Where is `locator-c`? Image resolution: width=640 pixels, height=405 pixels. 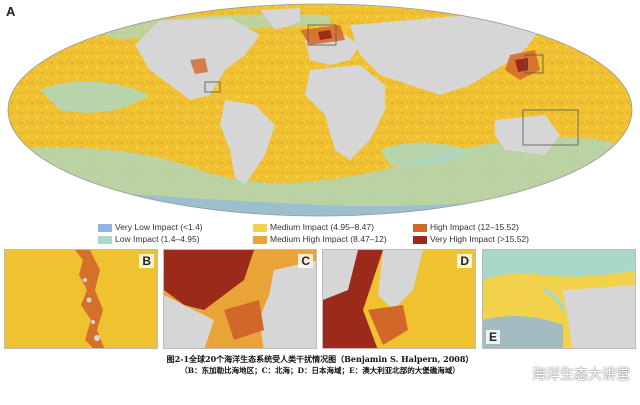 locator-c is located at coordinates (322, 35).